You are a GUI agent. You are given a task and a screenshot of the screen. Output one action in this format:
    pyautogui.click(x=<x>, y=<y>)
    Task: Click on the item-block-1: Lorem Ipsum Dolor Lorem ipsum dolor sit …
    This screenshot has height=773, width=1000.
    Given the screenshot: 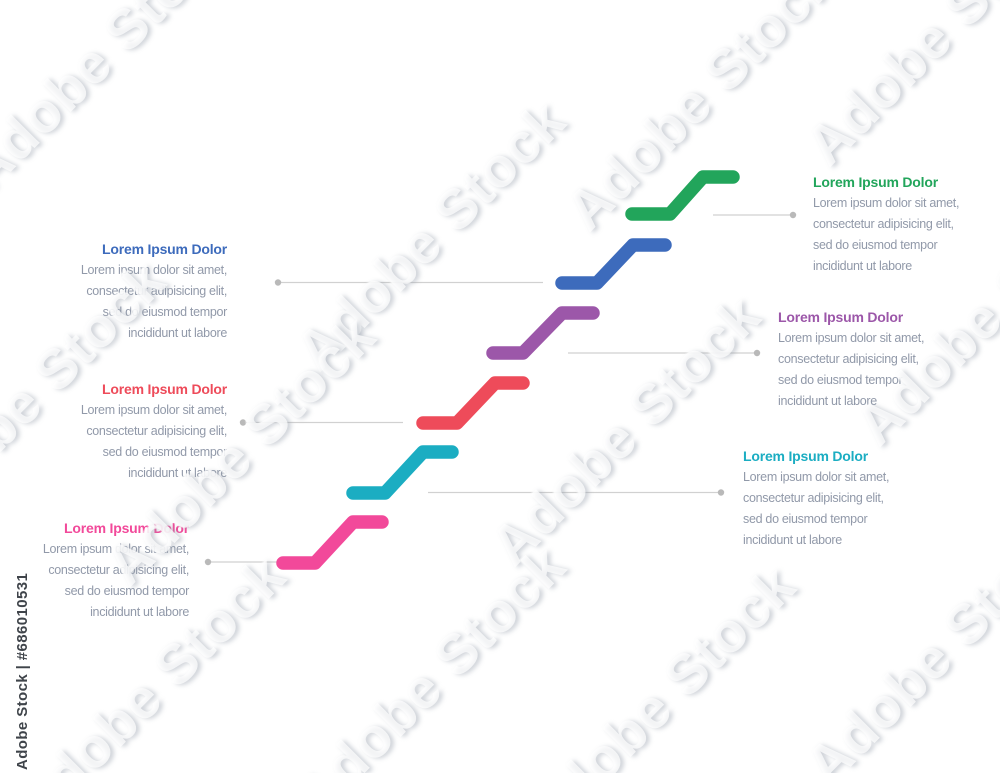 What is the action you would take?
    pyautogui.click(x=94, y=570)
    